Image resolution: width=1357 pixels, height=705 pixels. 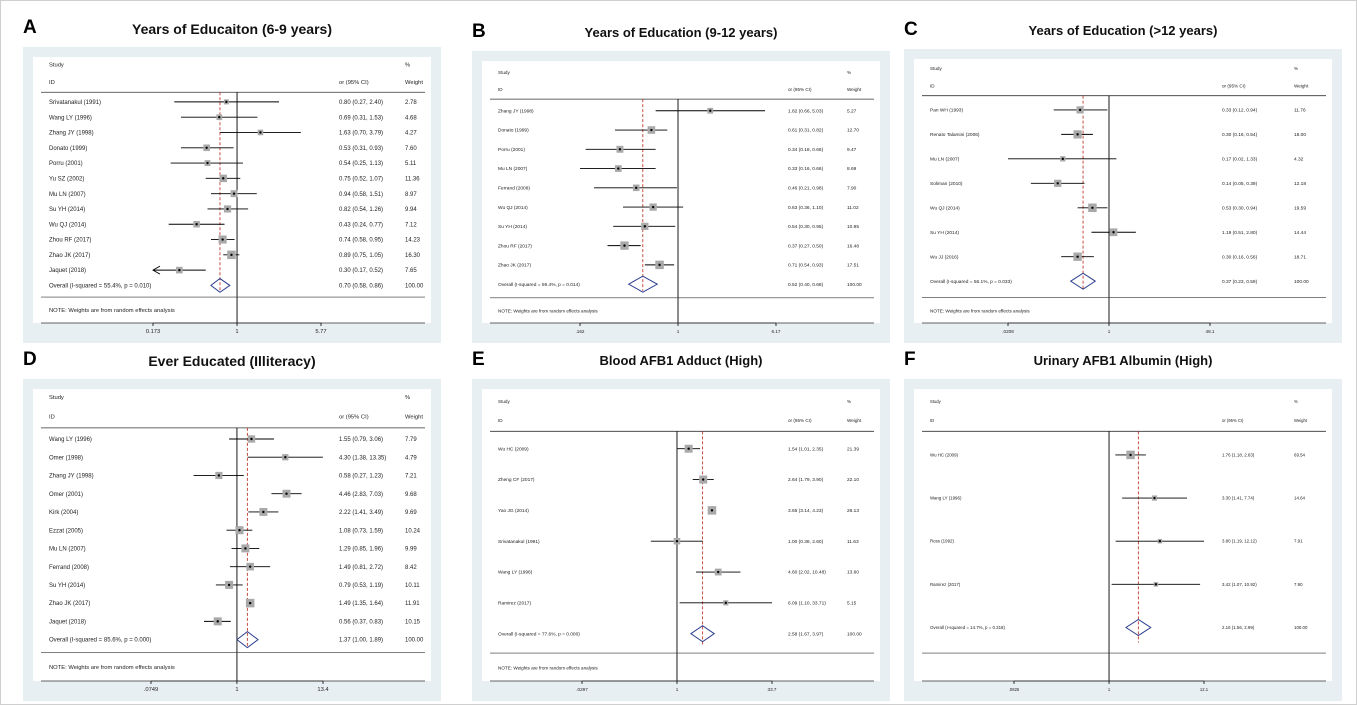 I want to click on study-or-ci: 1.76 (1.18, 2.63), so click(x=1238, y=454).